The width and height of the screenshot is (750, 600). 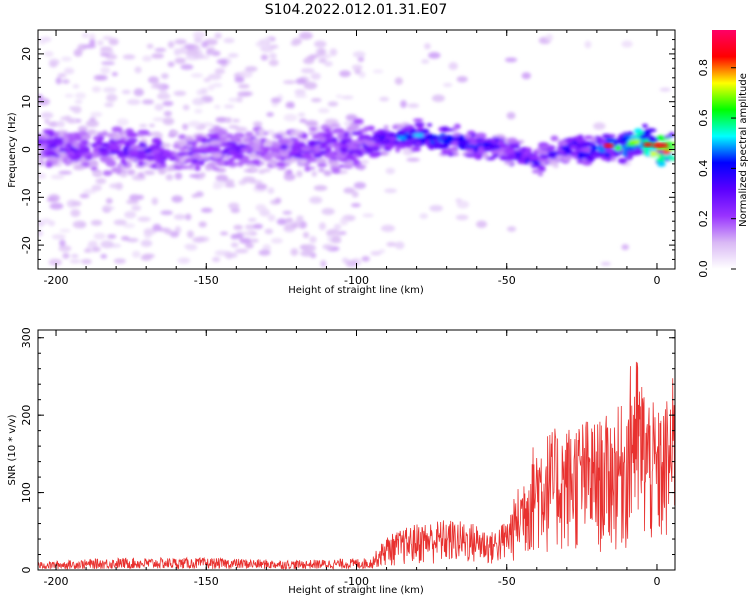 I want to click on x-tick-label: -100, so click(x=356, y=280).